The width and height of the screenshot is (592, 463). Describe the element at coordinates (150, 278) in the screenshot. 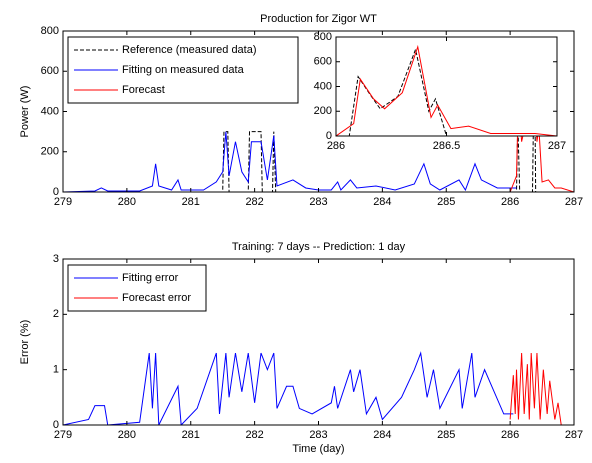

I see `legend-label: Fitting error` at that location.